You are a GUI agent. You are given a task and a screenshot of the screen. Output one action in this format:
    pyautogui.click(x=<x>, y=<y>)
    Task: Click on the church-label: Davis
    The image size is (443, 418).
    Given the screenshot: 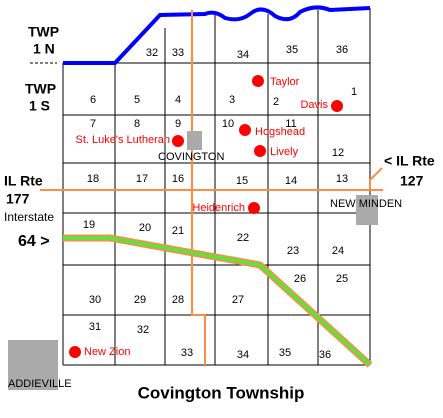 What is the action you would take?
    pyautogui.click(x=314, y=105)
    